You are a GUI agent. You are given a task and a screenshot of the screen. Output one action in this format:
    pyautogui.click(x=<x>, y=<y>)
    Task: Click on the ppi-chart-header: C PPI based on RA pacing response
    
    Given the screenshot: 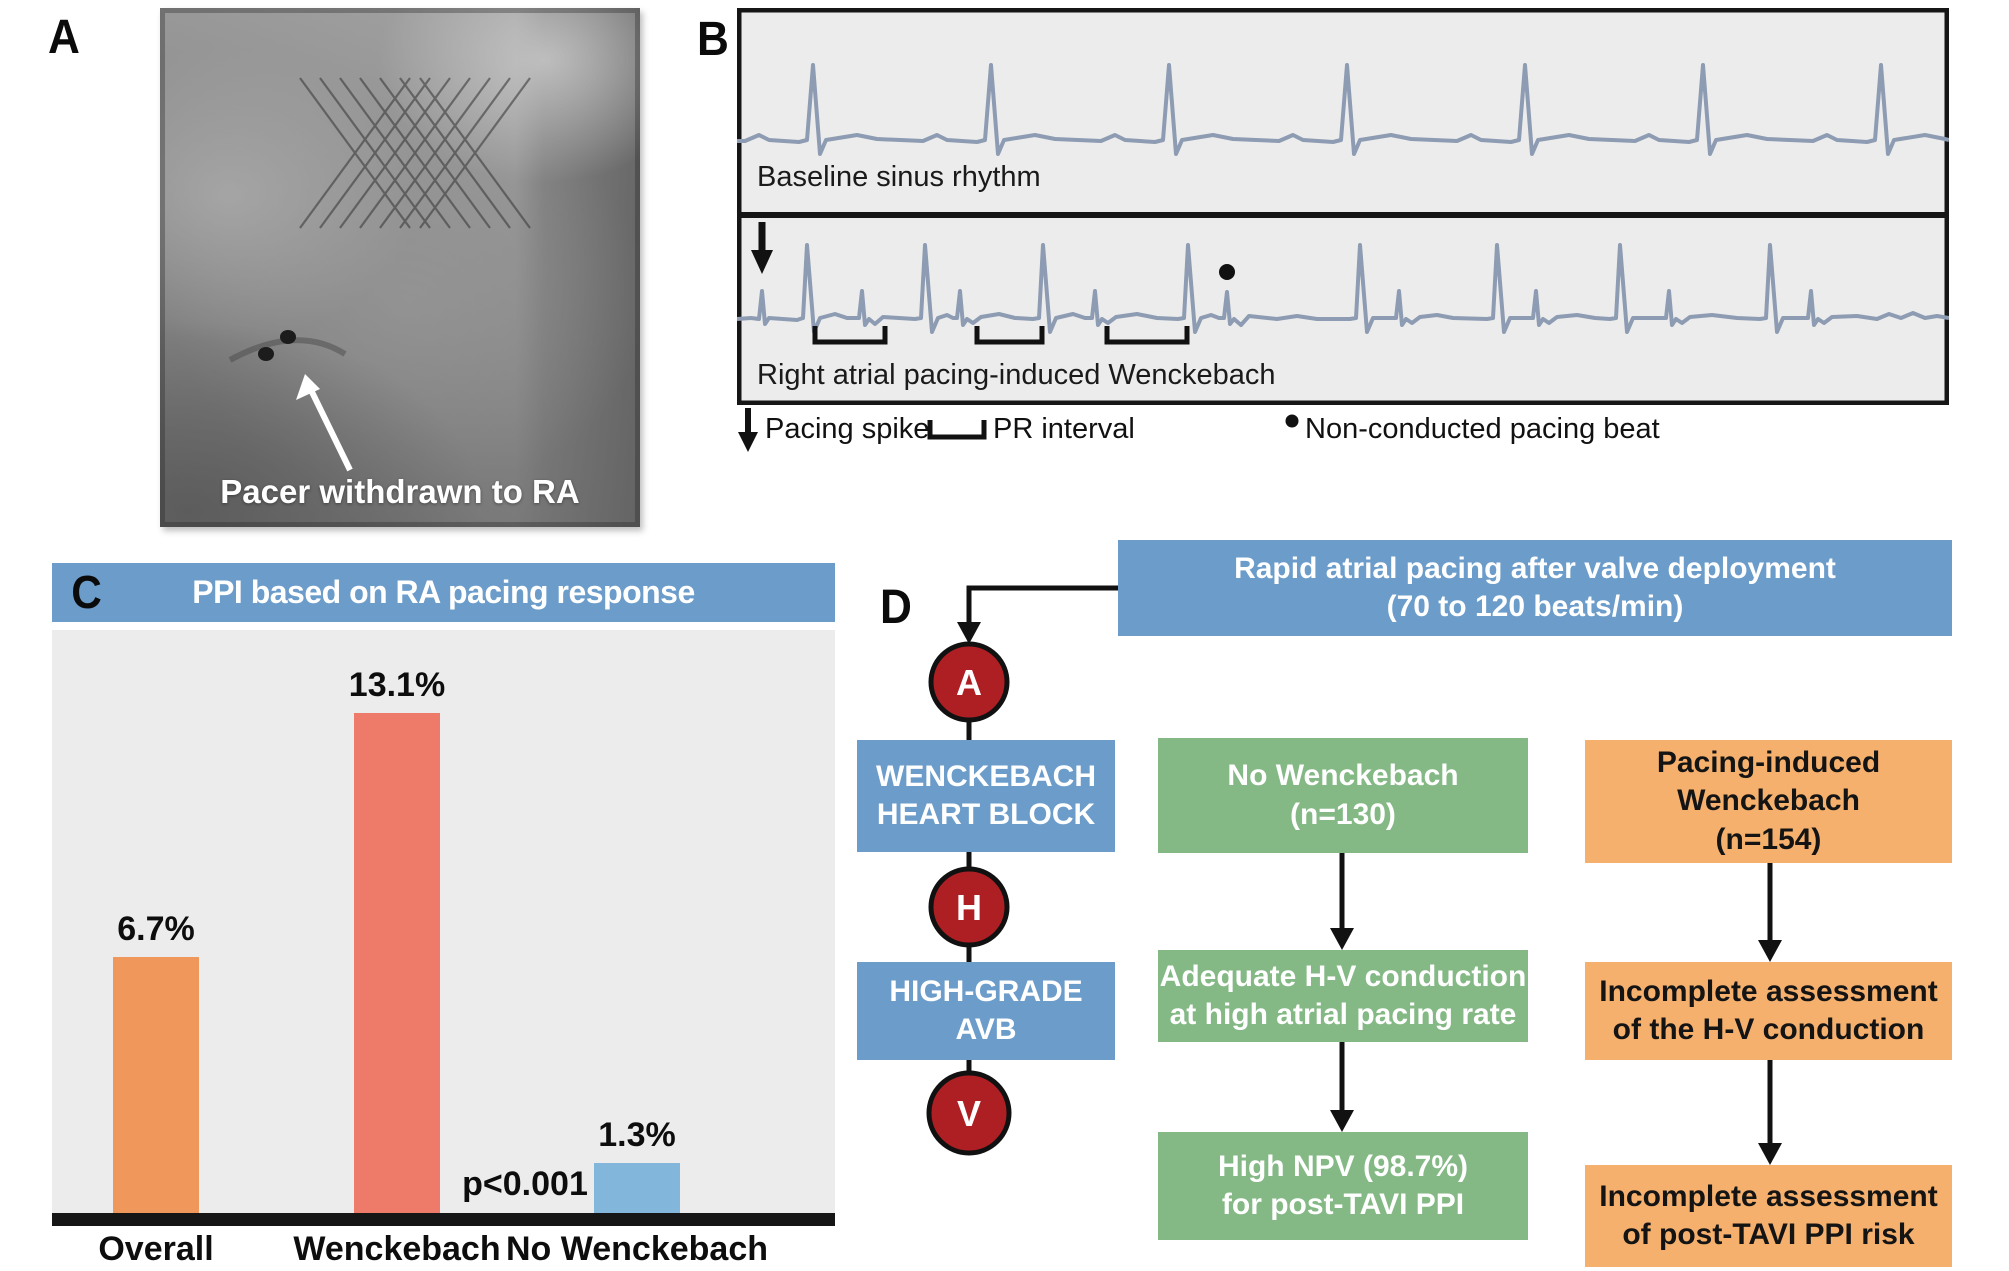 What is the action you would take?
    pyautogui.click(x=443, y=592)
    